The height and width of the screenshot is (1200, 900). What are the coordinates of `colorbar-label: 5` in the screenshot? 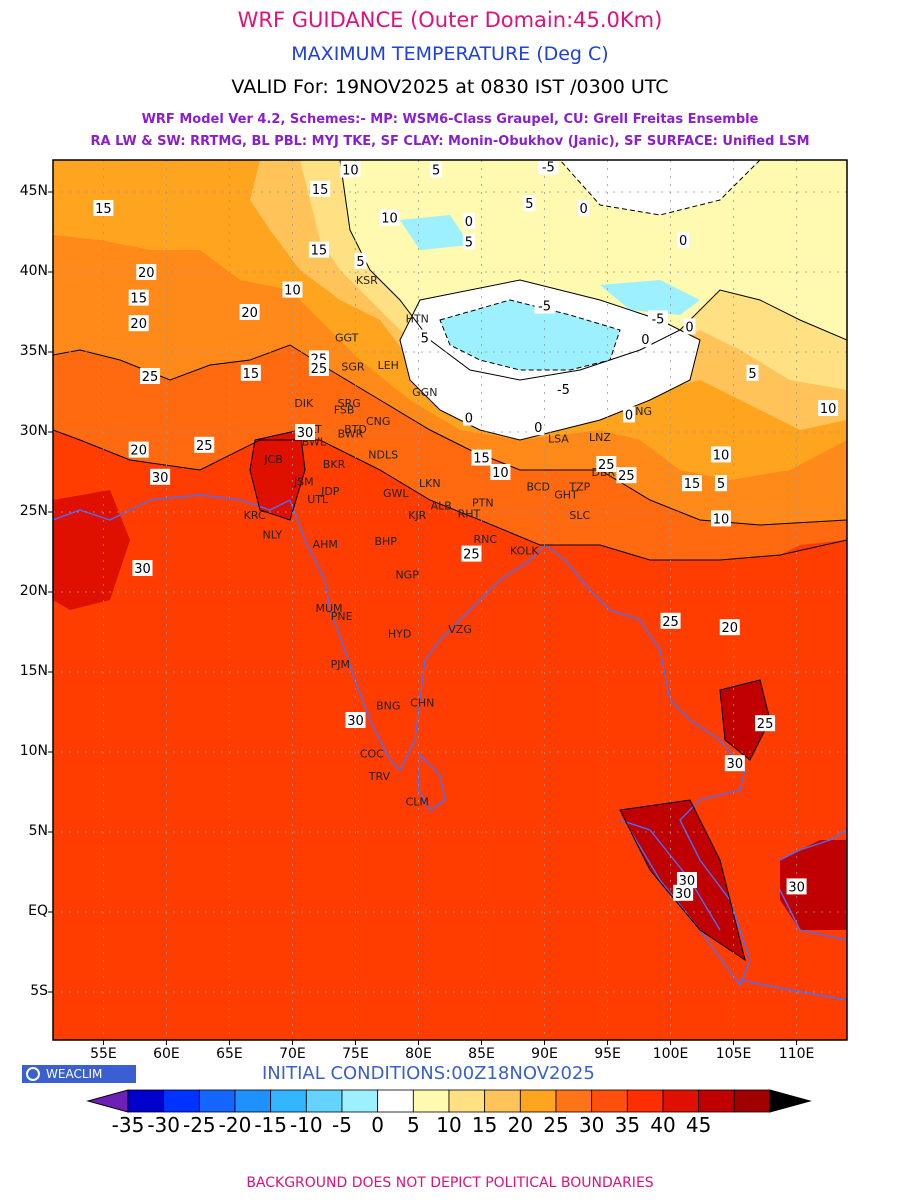 It's located at (413, 1125).